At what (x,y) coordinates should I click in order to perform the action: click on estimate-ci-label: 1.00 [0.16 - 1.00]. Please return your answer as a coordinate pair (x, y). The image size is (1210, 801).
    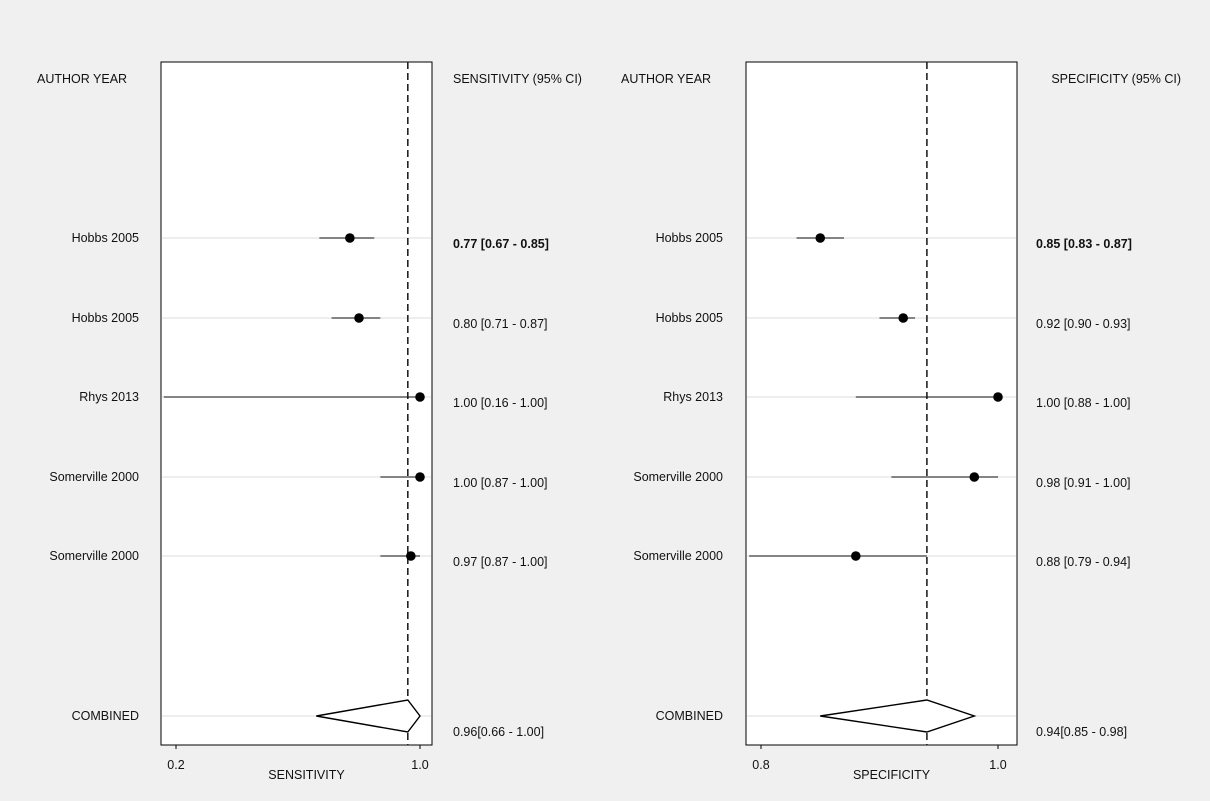
    Looking at the image, I should click on (500, 403).